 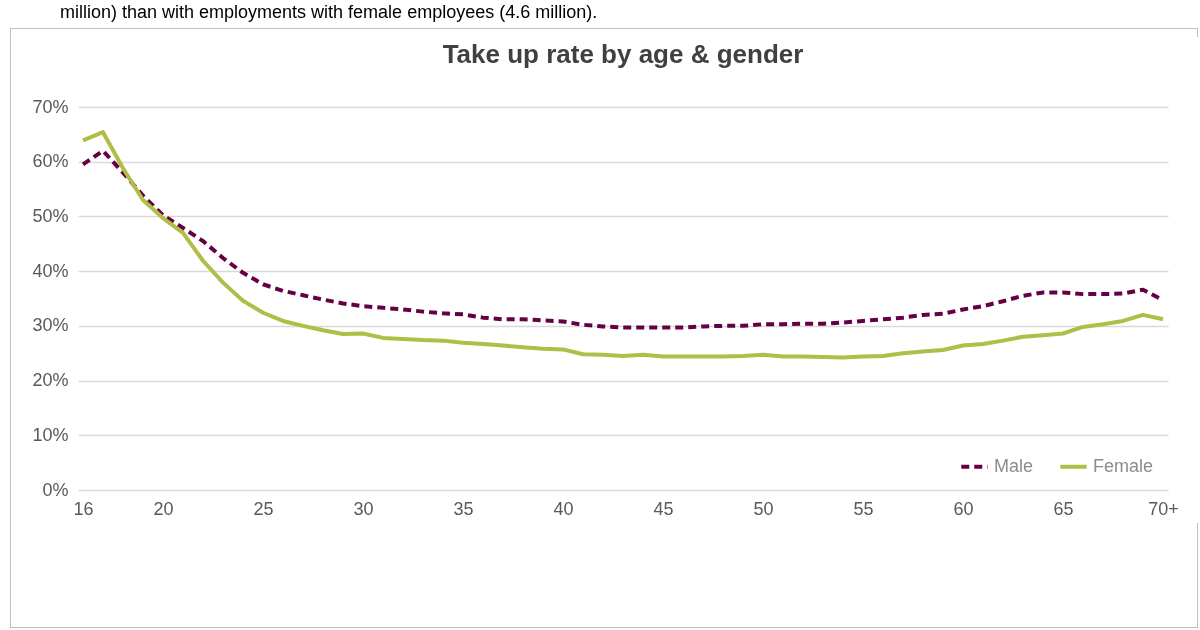 What do you see at coordinates (563, 508) in the screenshot?
I see `x-tick-label: 40` at bounding box center [563, 508].